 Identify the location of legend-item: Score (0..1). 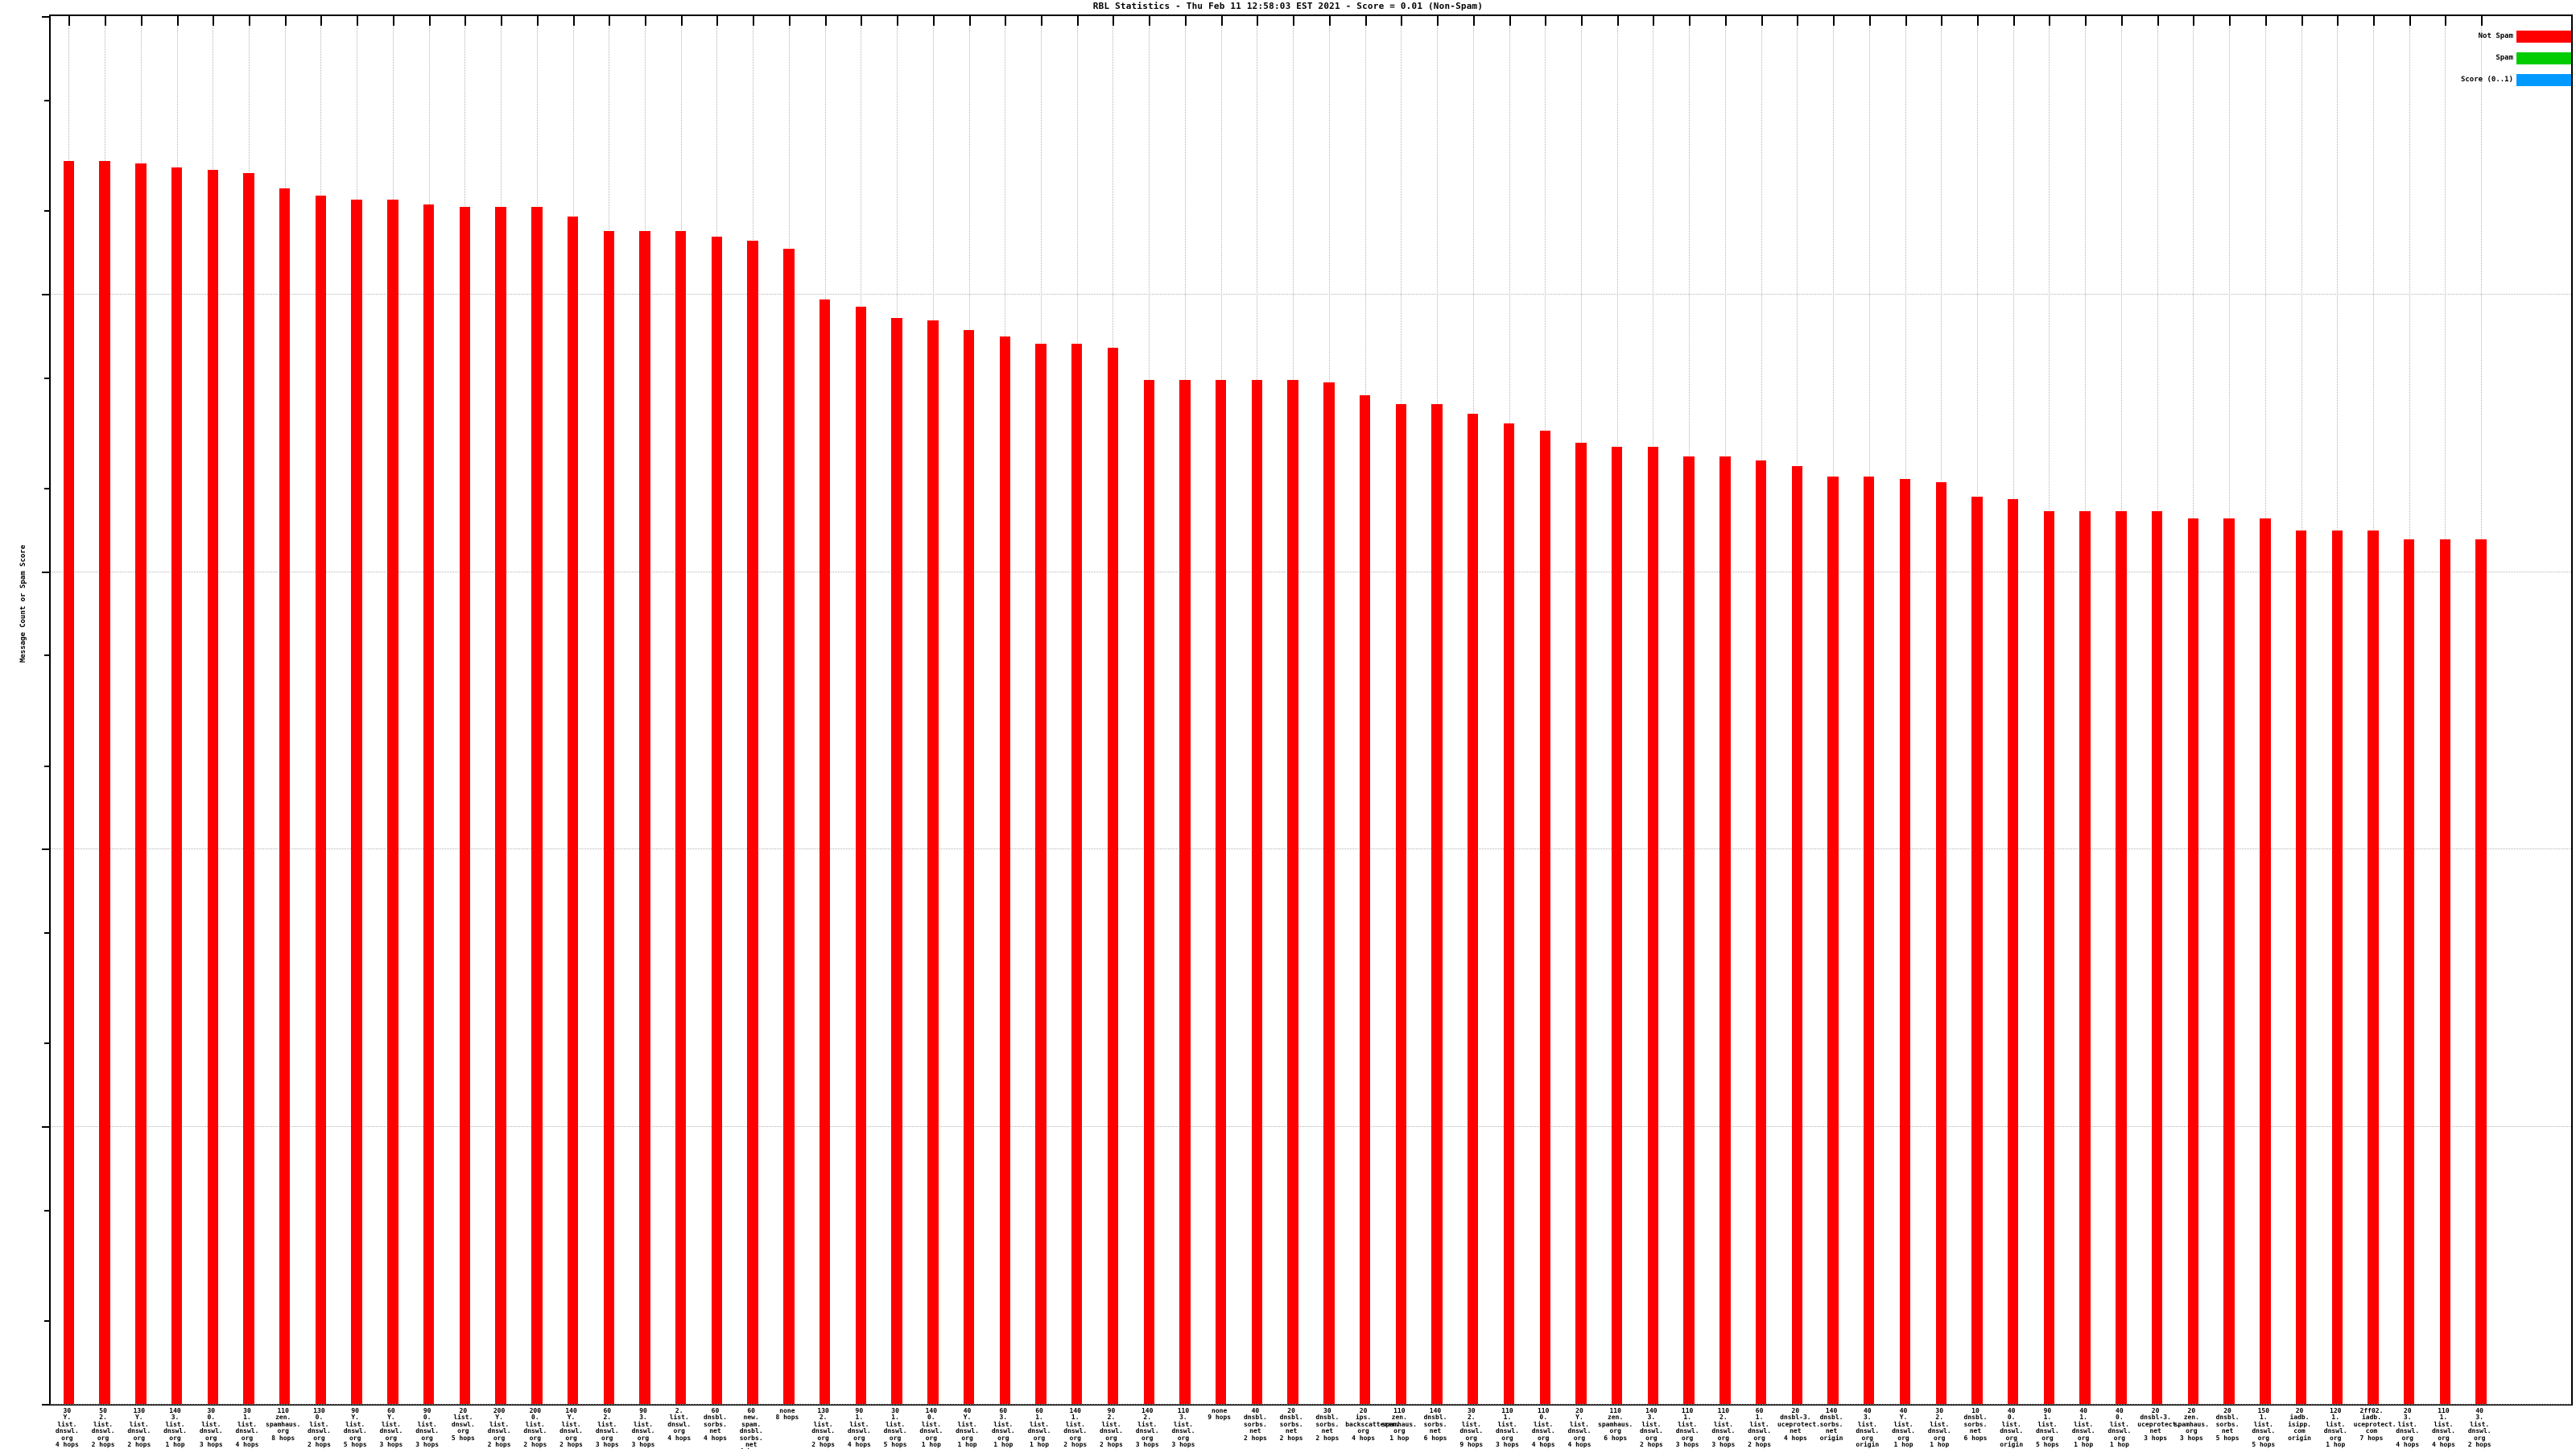
(2489, 81).